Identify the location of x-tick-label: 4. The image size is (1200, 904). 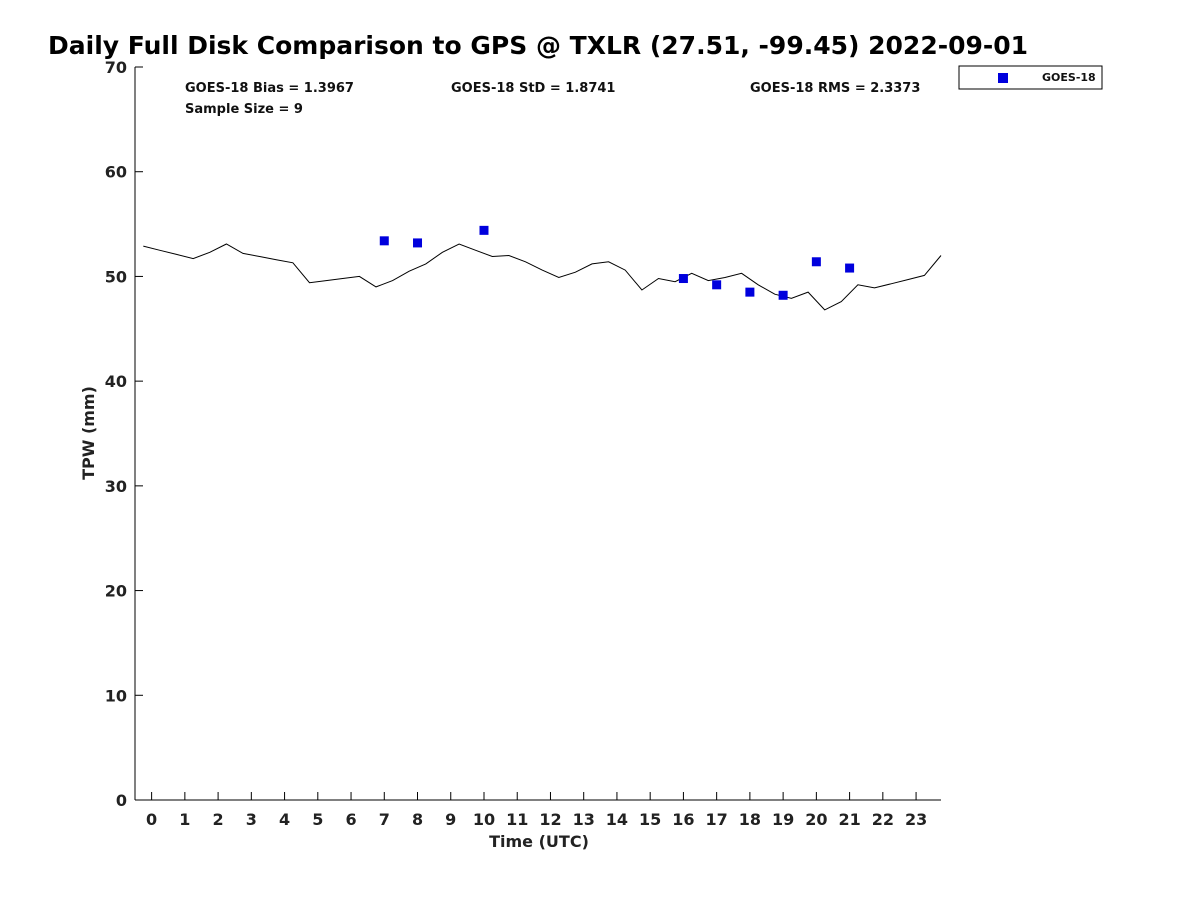
(284, 819).